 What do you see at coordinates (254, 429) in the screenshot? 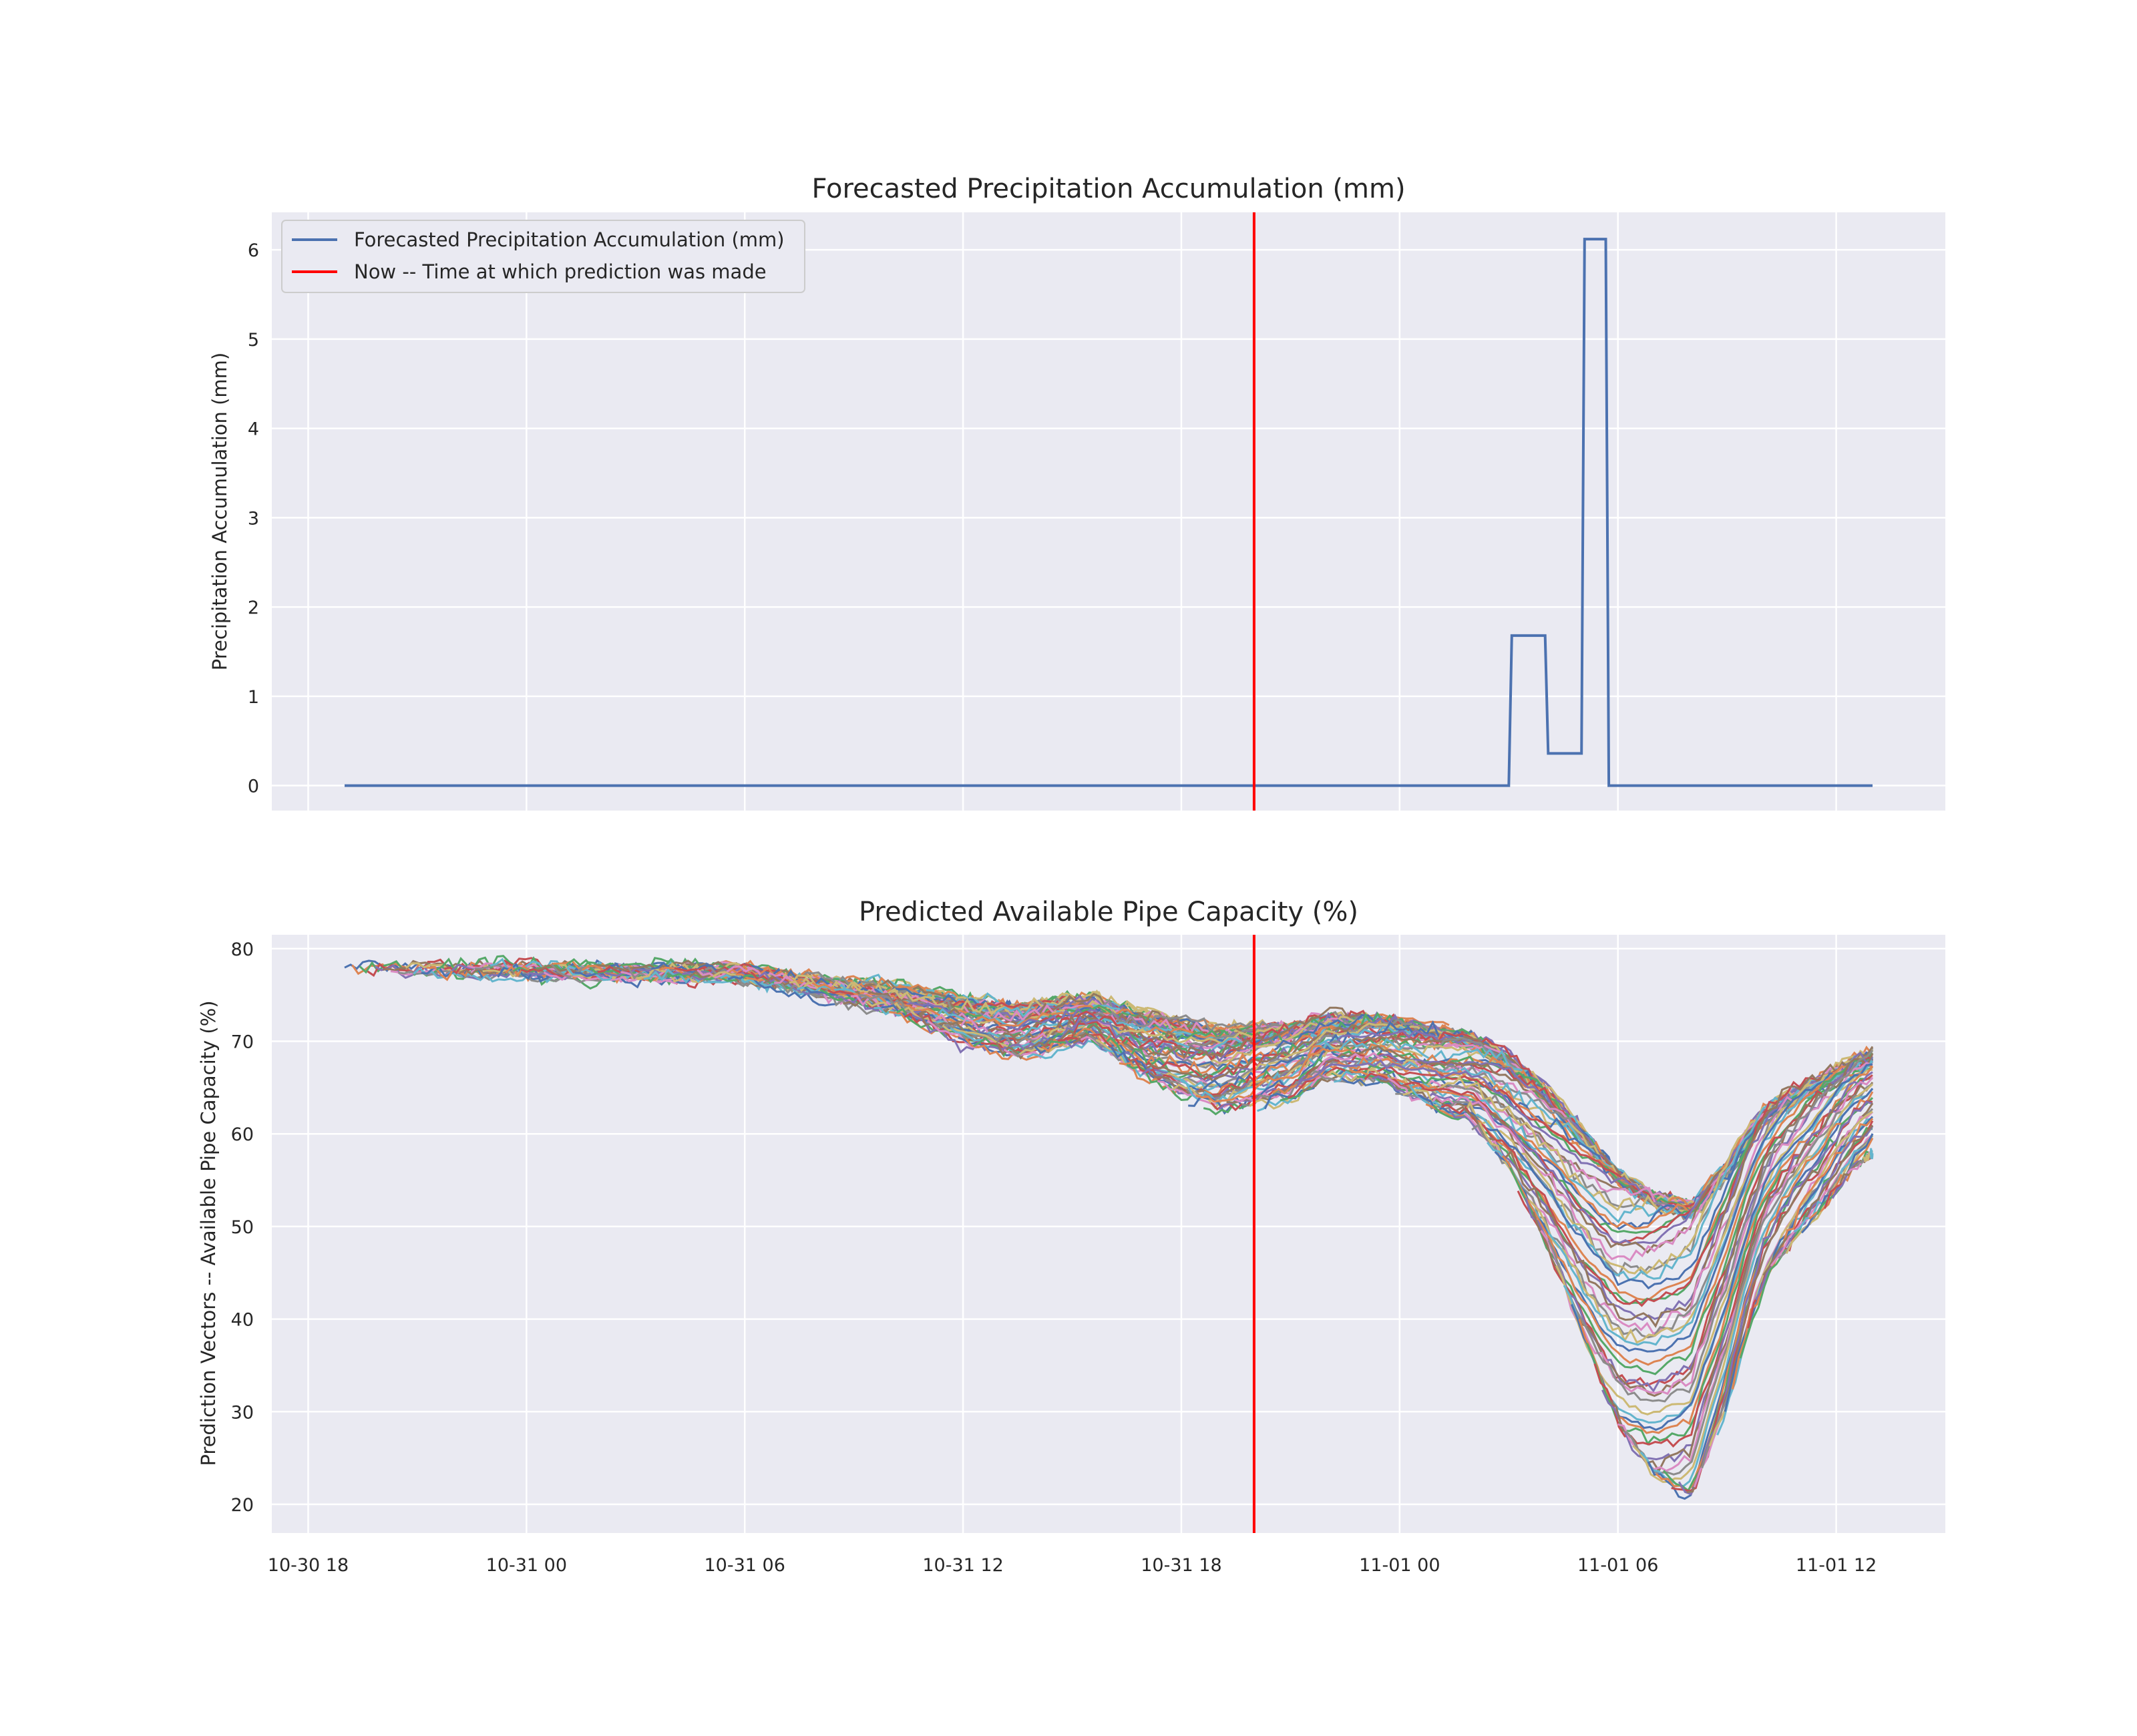
I see `y-tick-label: 4` at bounding box center [254, 429].